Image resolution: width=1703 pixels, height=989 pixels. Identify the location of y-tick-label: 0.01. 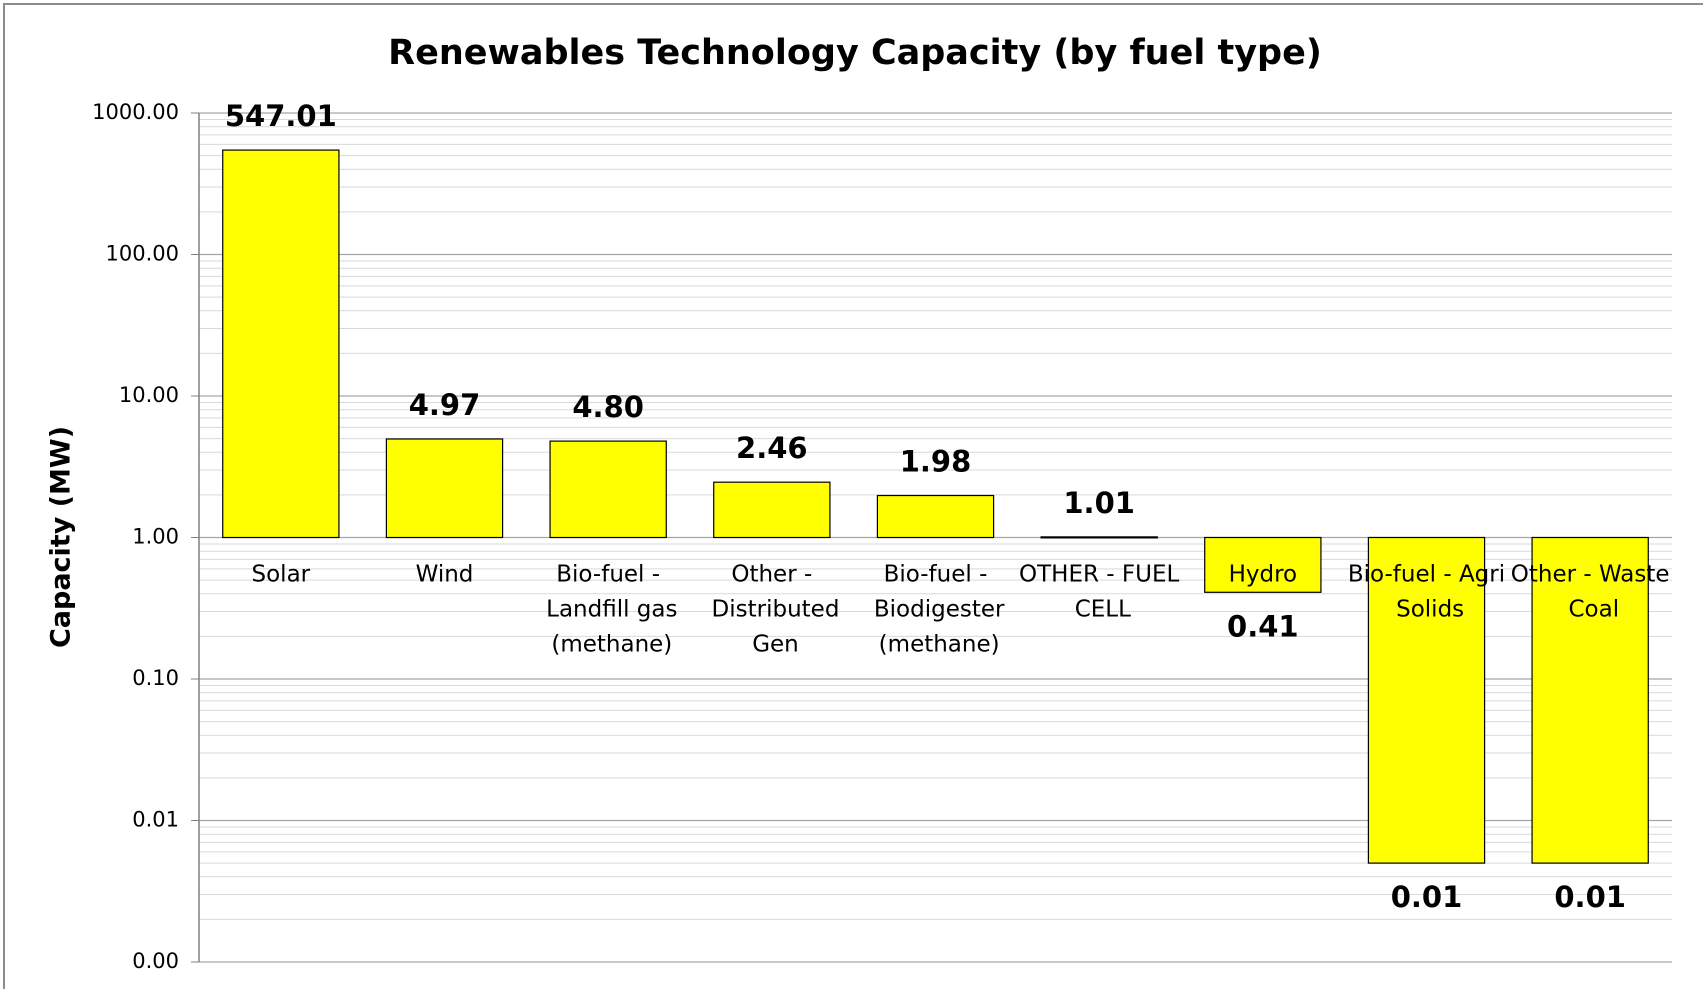
(155, 820).